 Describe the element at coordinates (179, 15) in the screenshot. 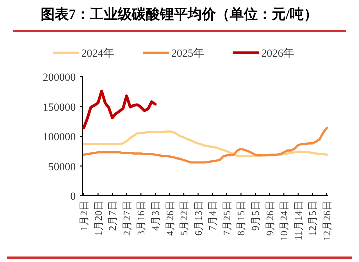

I see `chart-title: 图表7：工业级碳酸锂平均价（单位：元/吨）` at that location.